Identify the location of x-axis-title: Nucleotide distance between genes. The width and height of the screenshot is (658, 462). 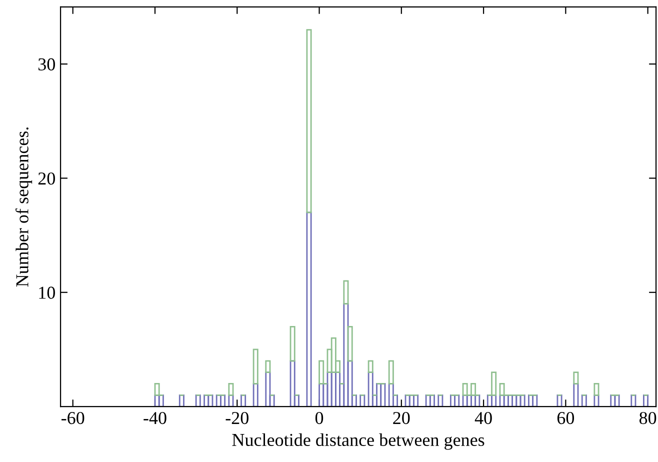
(358, 441).